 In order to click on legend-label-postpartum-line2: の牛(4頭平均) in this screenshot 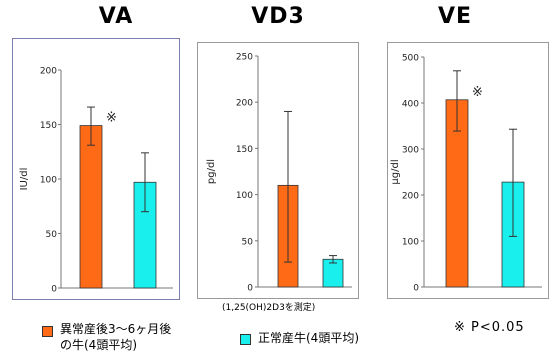, I will do `click(98, 345)`.